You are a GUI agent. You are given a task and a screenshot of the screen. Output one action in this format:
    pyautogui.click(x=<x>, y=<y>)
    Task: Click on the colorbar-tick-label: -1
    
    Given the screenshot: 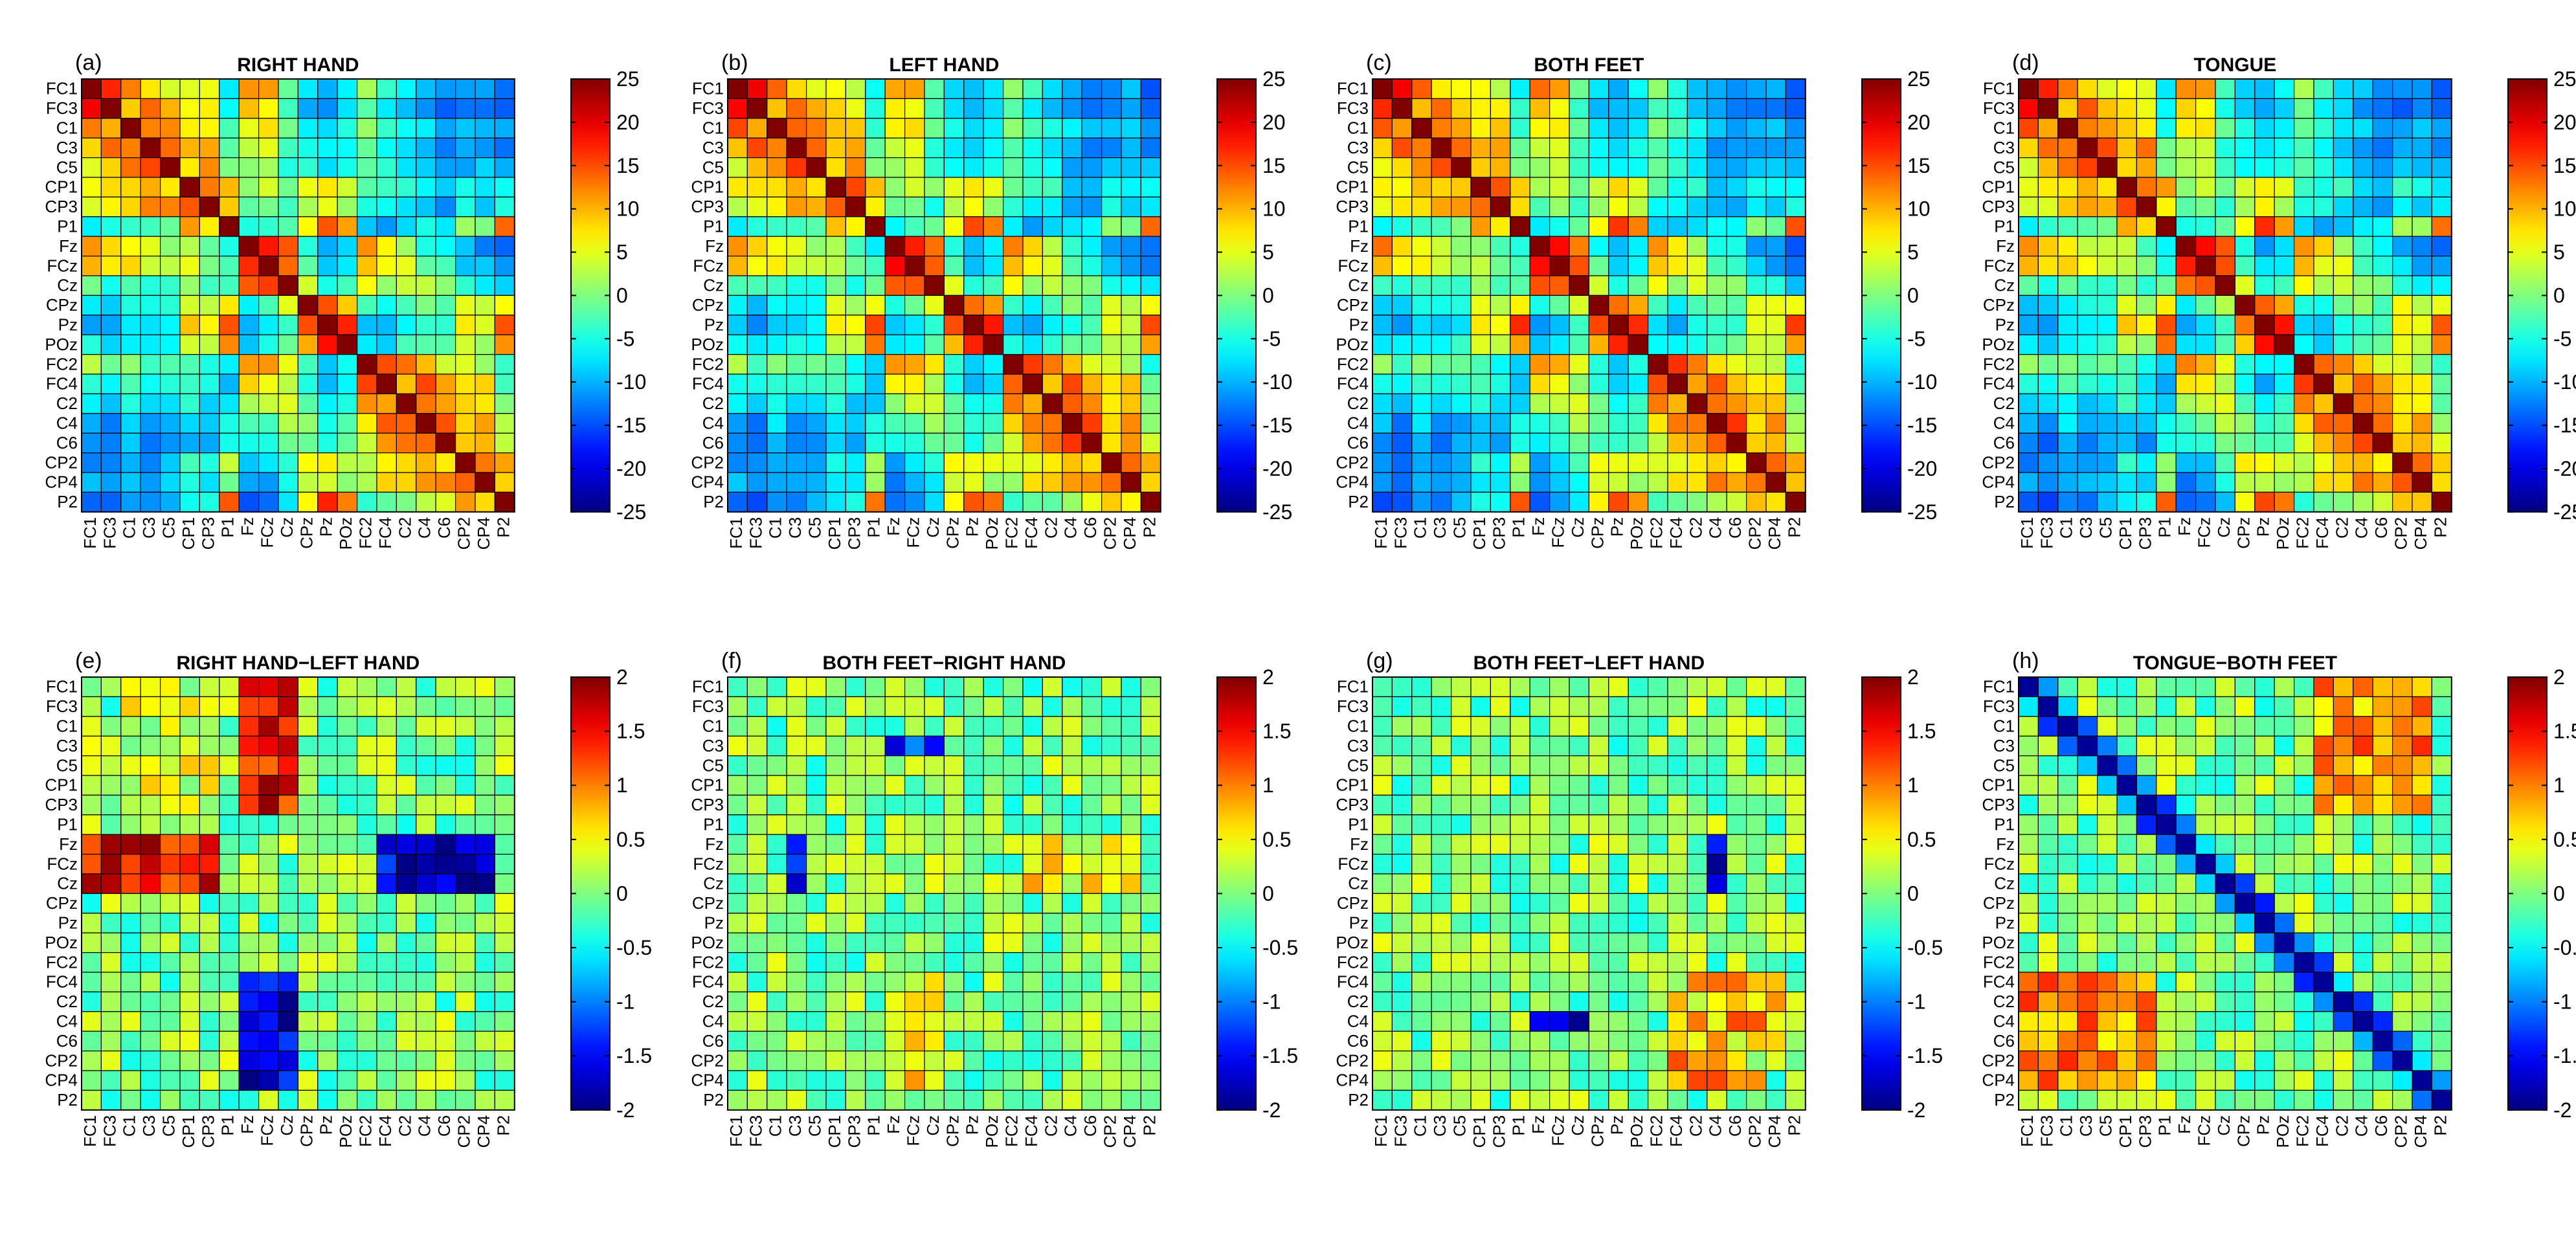 What is the action you would take?
    pyautogui.click(x=1271, y=1002)
    